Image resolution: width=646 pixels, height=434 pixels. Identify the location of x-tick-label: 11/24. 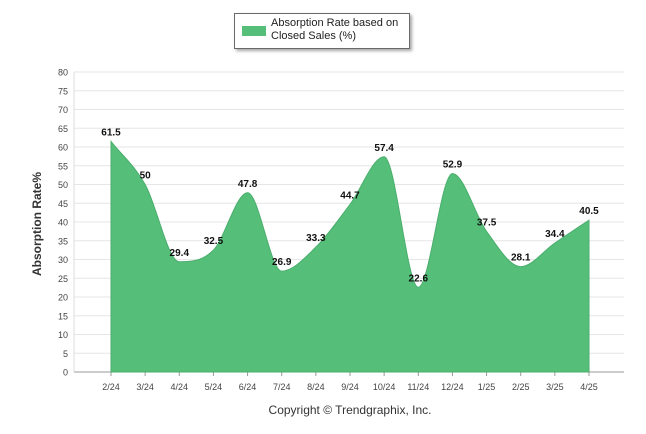
(418, 387).